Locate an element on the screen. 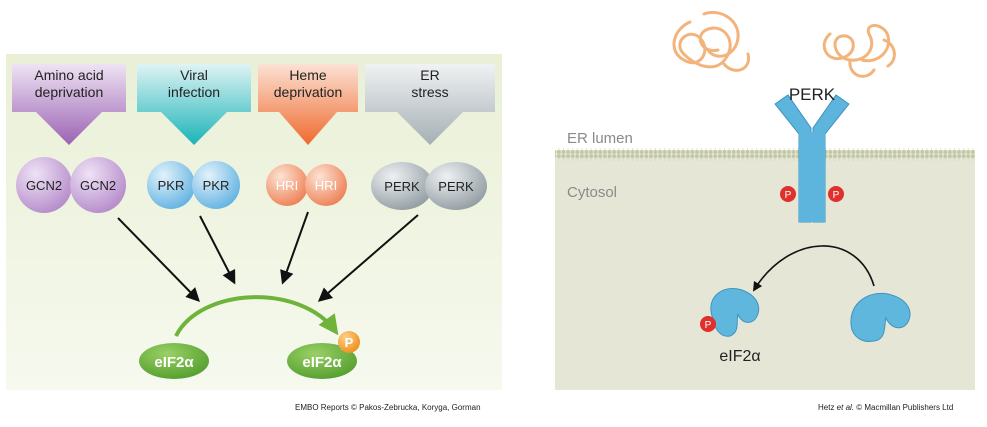 This screenshot has height=427, width=987. kinase-dimer-pkr: PKR PKR is located at coordinates (193, 185).